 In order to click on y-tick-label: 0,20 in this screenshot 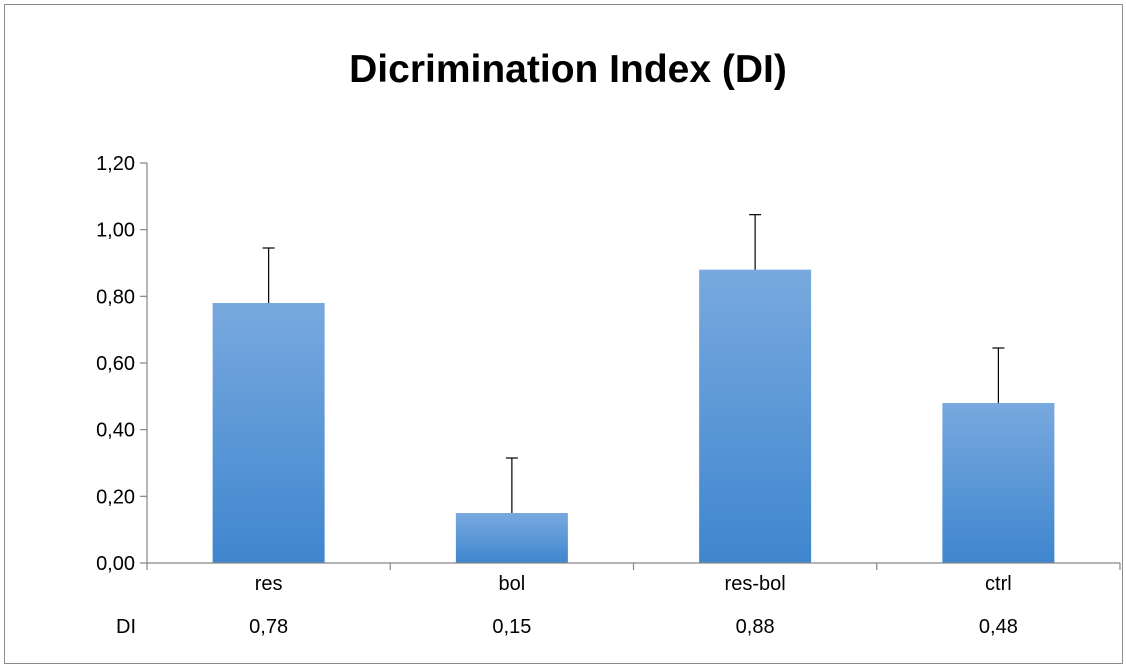, I will do `click(115, 497)`.